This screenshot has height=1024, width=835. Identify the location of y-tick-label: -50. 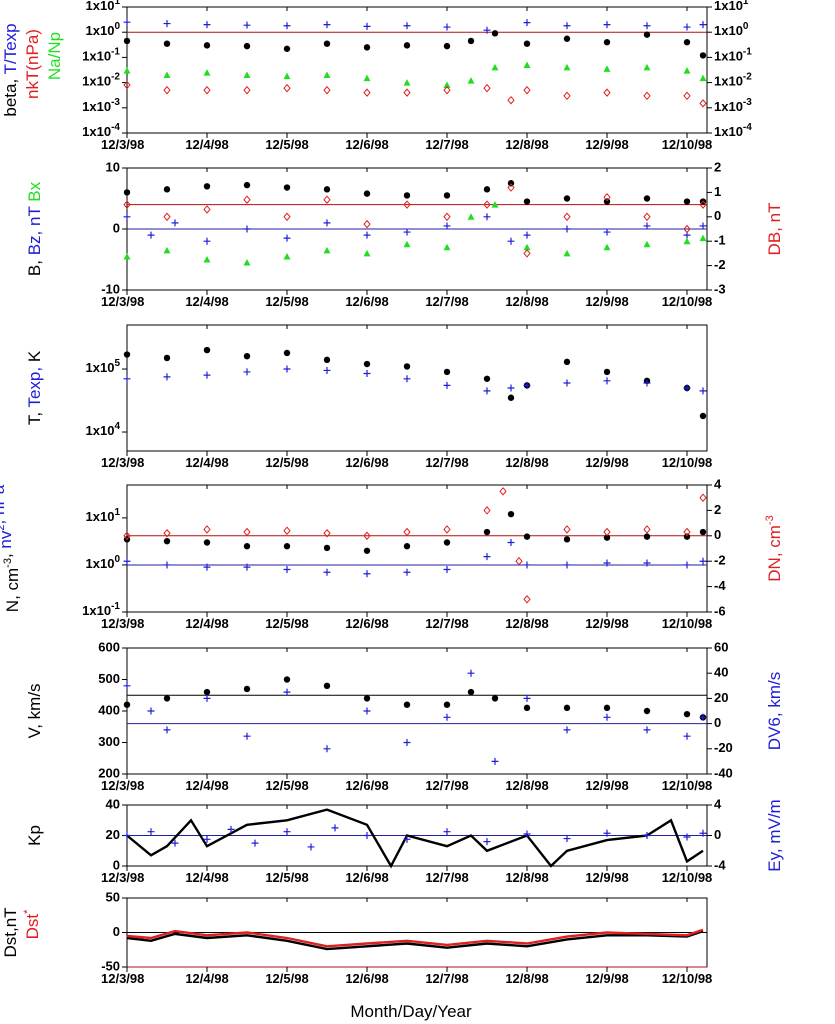
(110, 965).